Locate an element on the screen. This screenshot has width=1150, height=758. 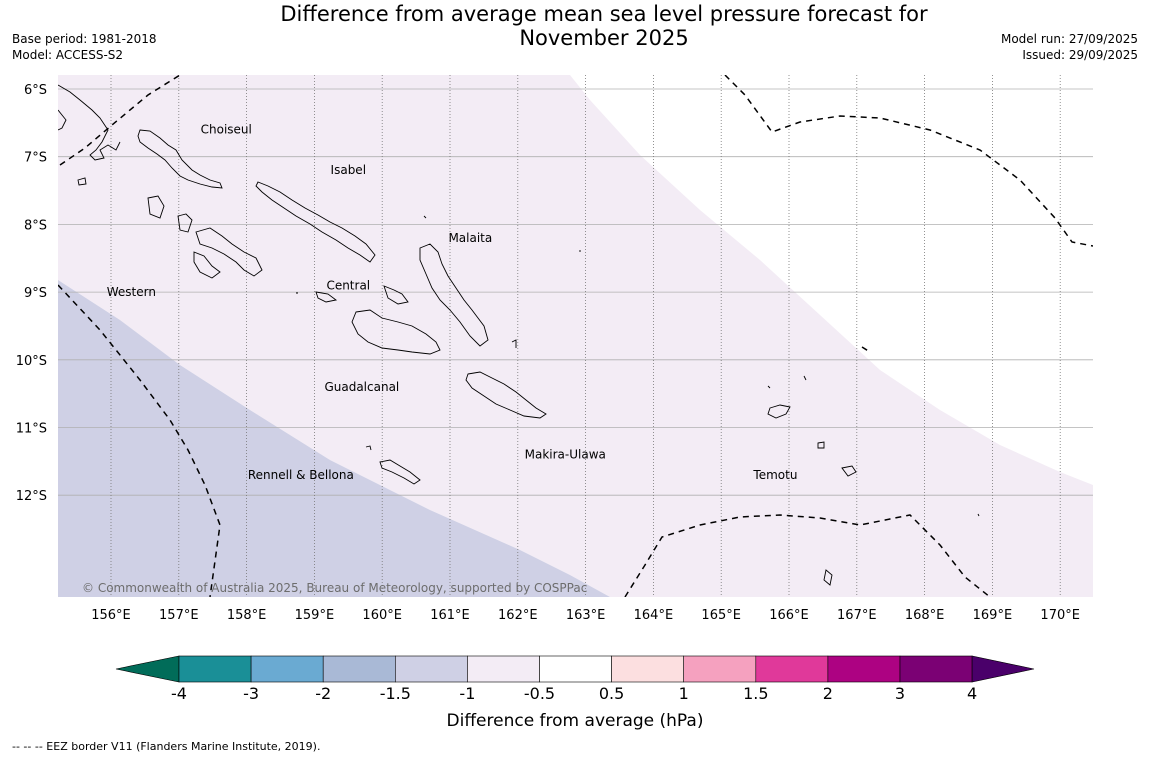
lon-tick-label: 165°E is located at coordinates (721, 615).